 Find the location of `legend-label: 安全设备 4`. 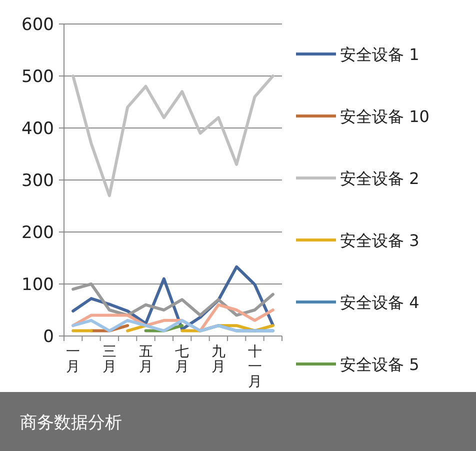

legend-label: 安全设备 4 is located at coordinates (380, 302).